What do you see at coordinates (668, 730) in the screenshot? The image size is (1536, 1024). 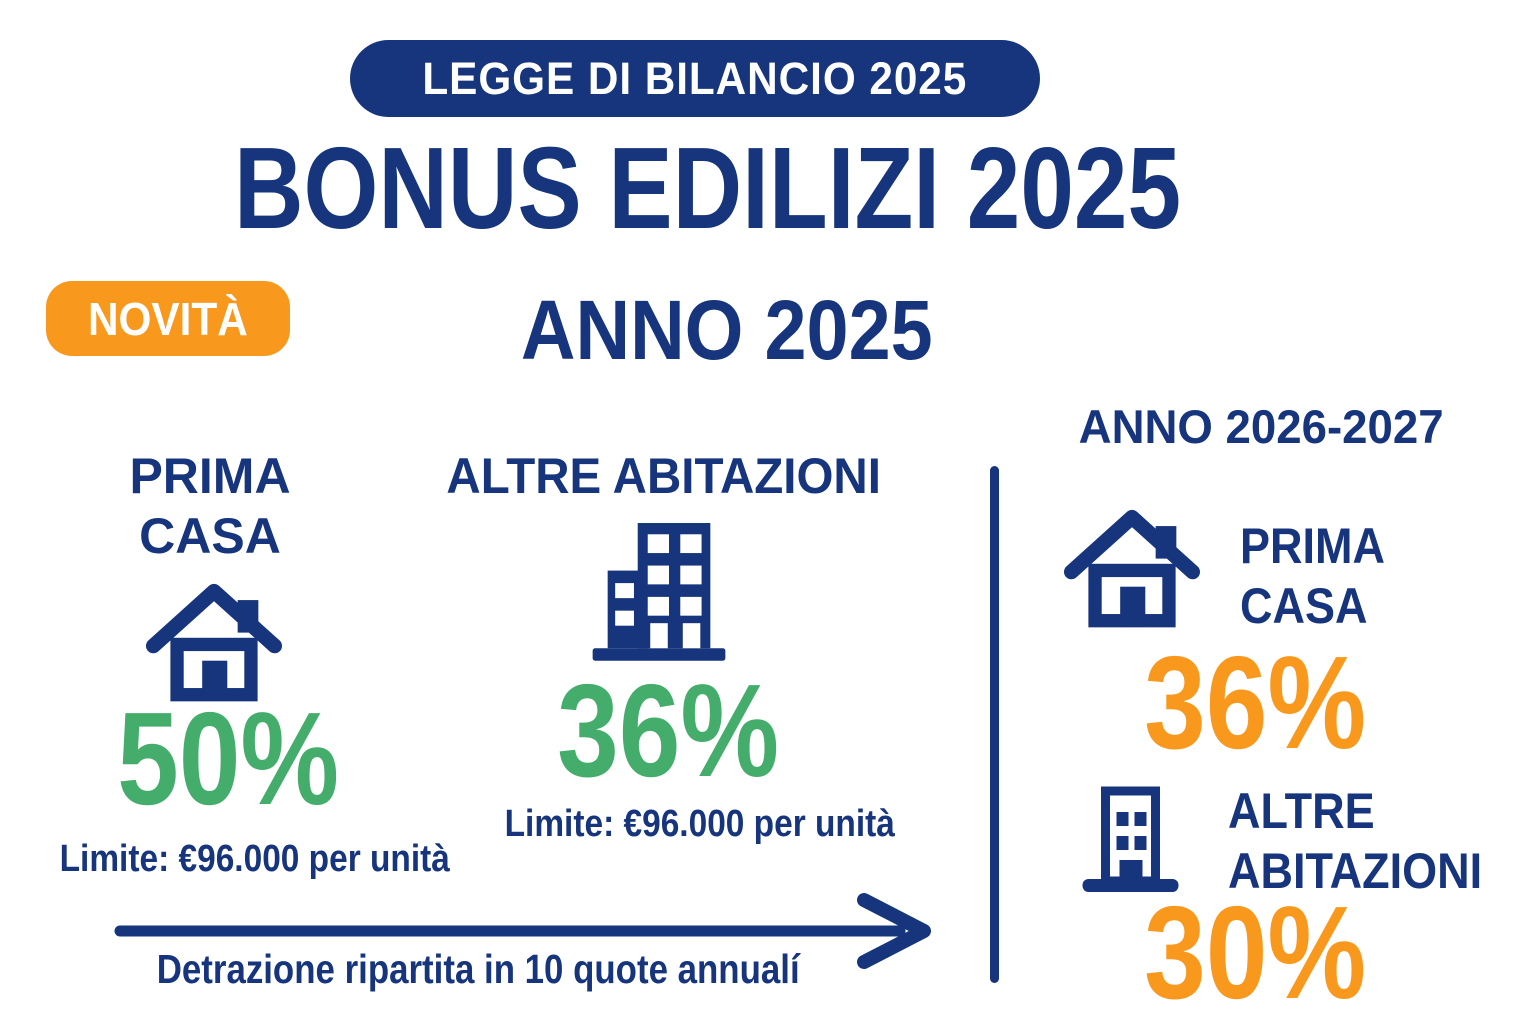 I see `altre-abitazioni-2025-rate: 36%` at bounding box center [668, 730].